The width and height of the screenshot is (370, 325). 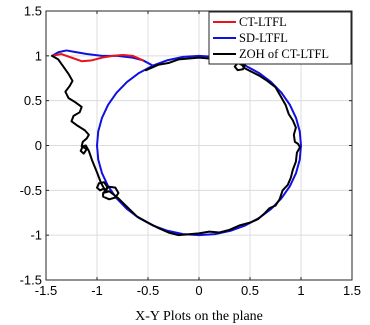 I want to click on legend: CT-LTFL SD-LTFL ZOH of CT-LTFL, so click(x=280, y=38).